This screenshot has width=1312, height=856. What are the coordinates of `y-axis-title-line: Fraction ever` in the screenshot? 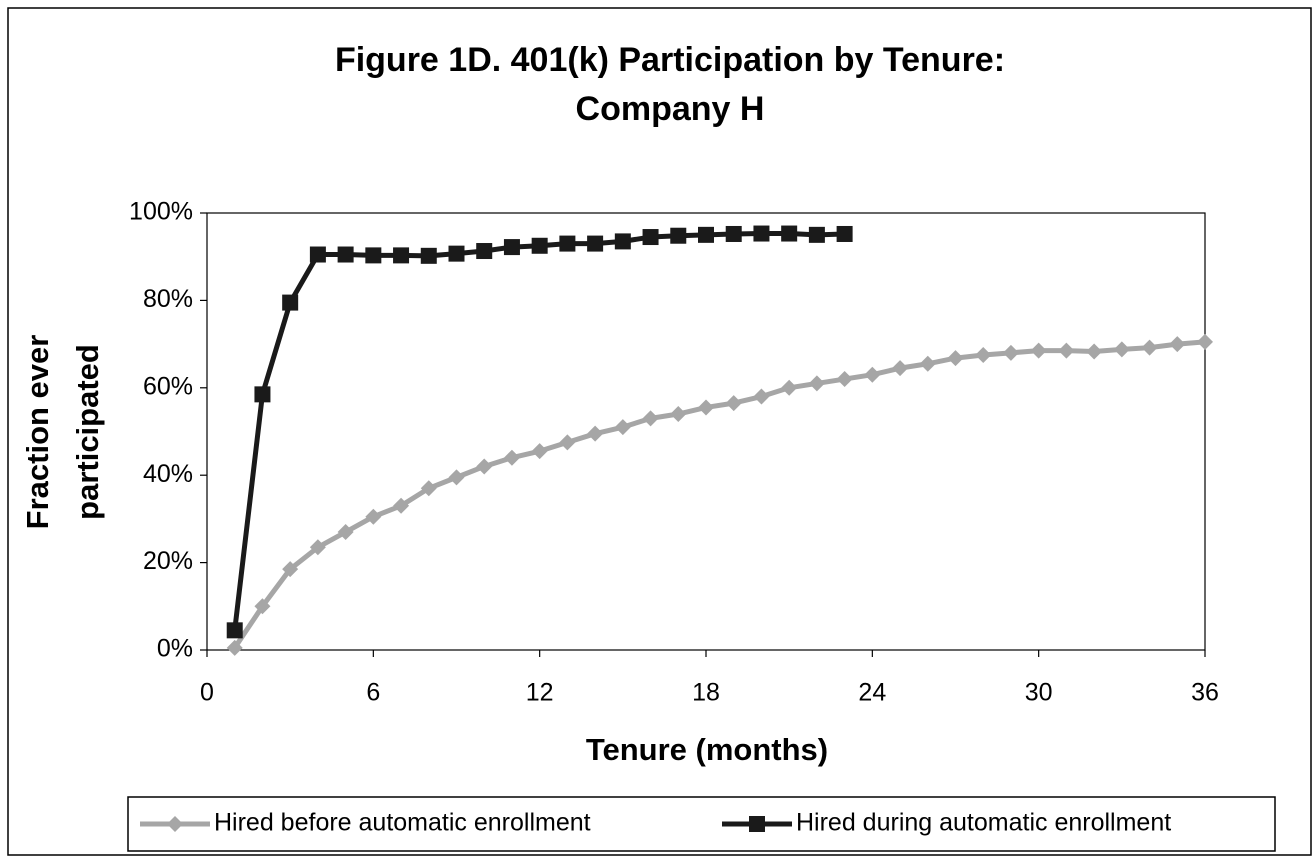 It's located at (37, 432).